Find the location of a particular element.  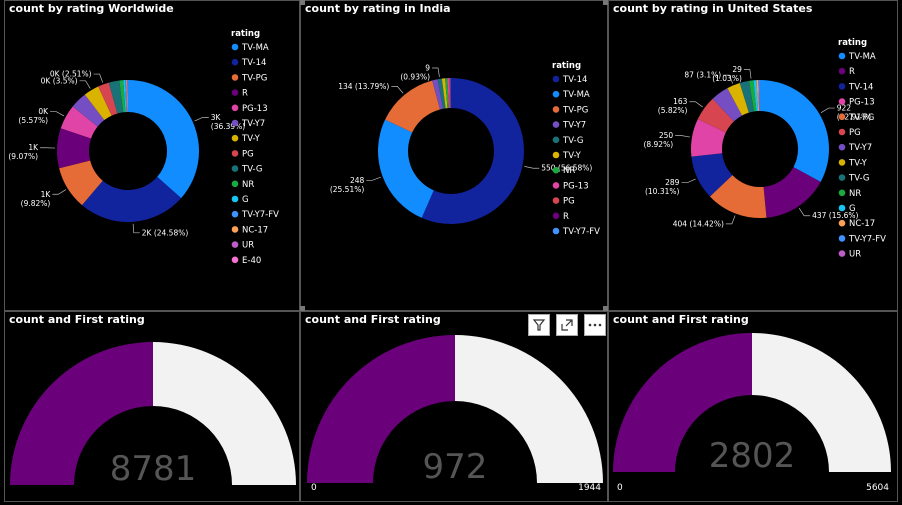

legend-item-g: G is located at coordinates (852, 209).